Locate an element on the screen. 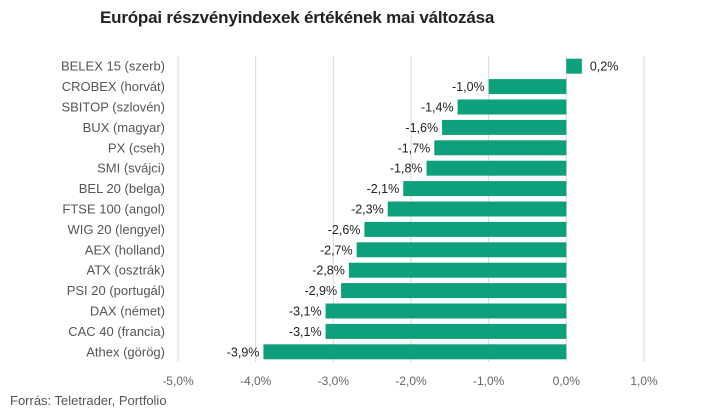 The width and height of the screenshot is (723, 416). category-label: Athex (görög) is located at coordinates (125, 351).